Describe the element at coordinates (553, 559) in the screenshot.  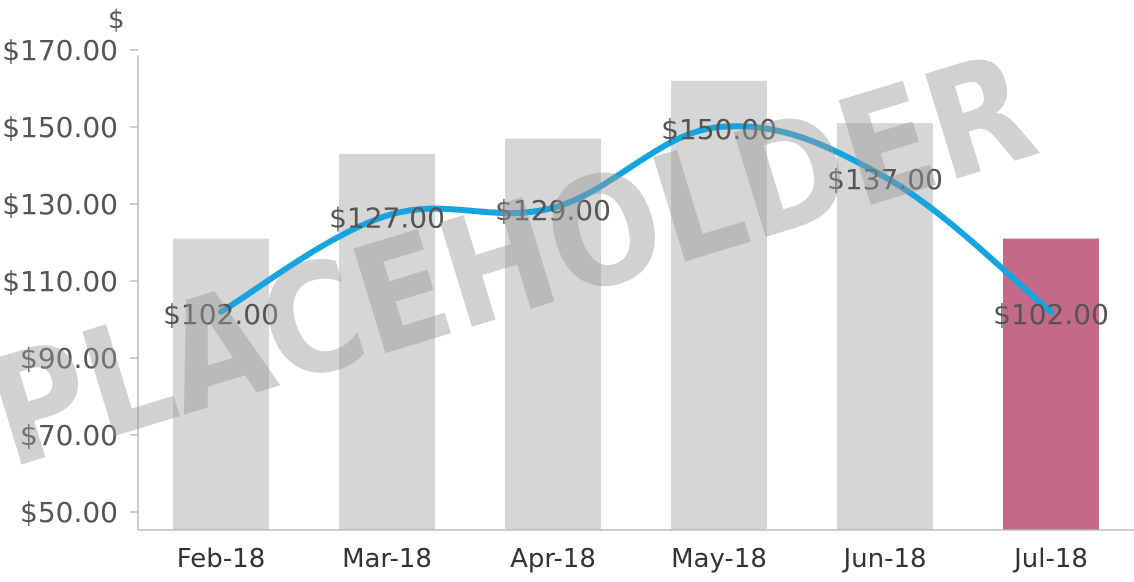
I see `x-tick-label: Apr-18` at that location.